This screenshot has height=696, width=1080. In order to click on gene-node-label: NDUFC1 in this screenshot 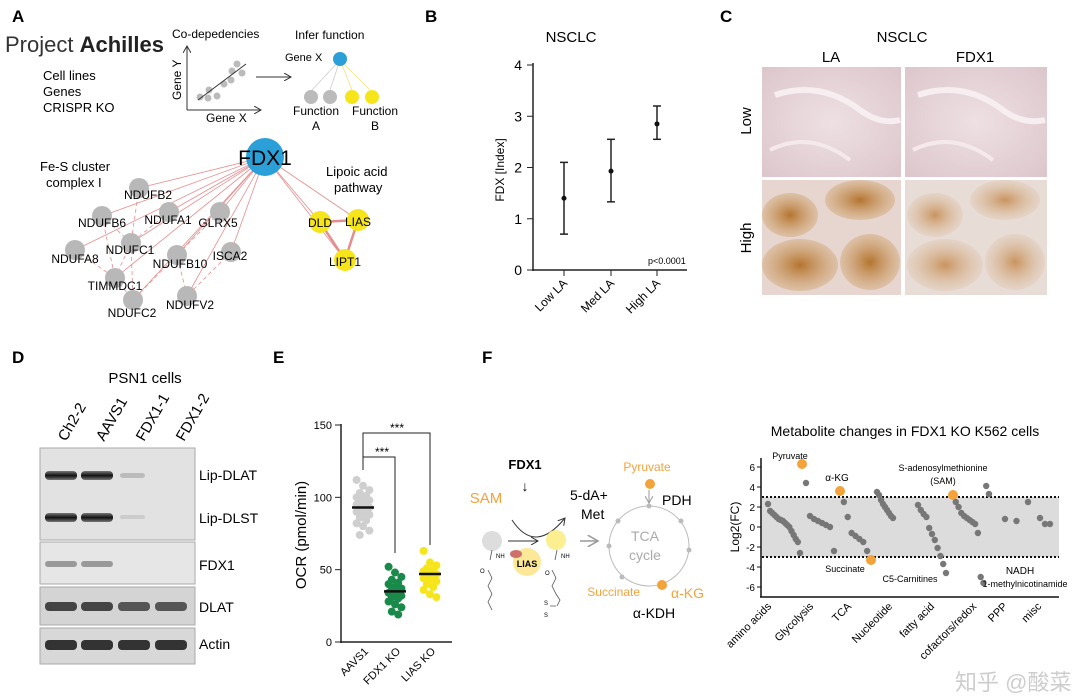, I will do `click(130, 250)`.